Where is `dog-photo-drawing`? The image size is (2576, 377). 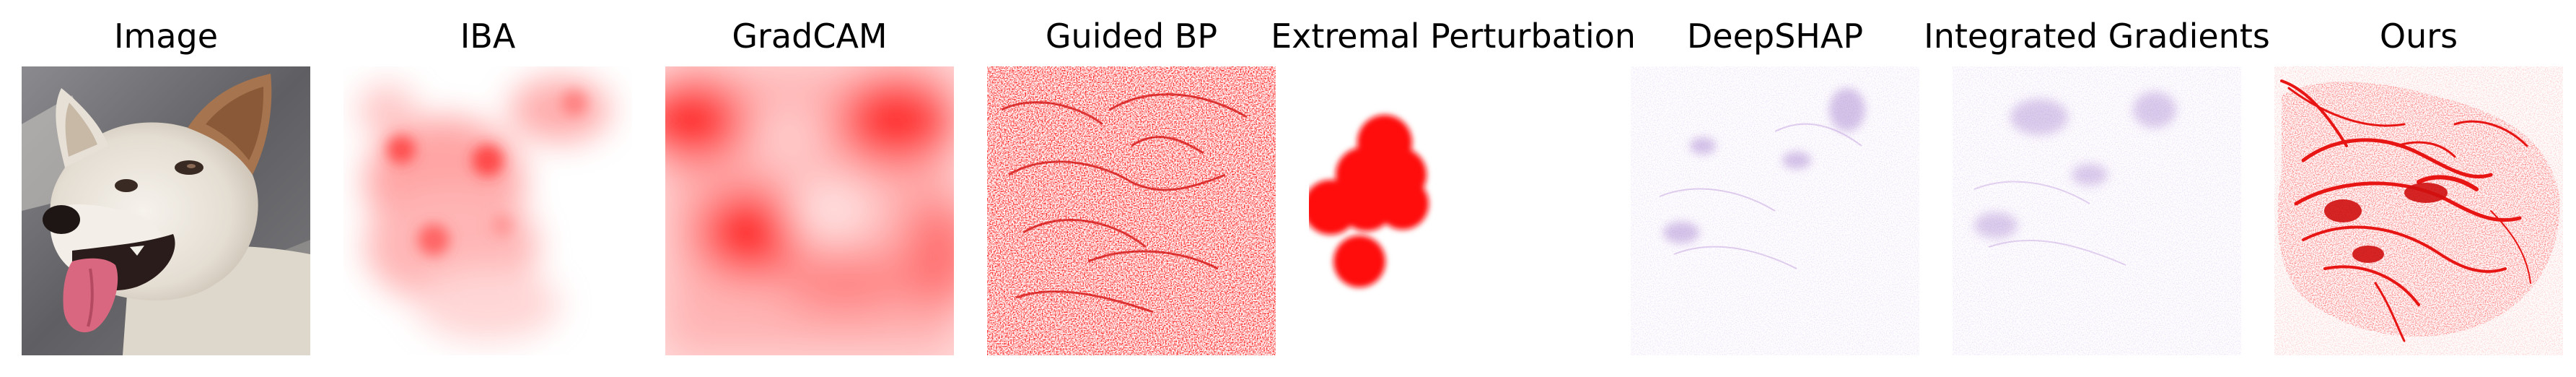 dog-photo-drawing is located at coordinates (166, 210).